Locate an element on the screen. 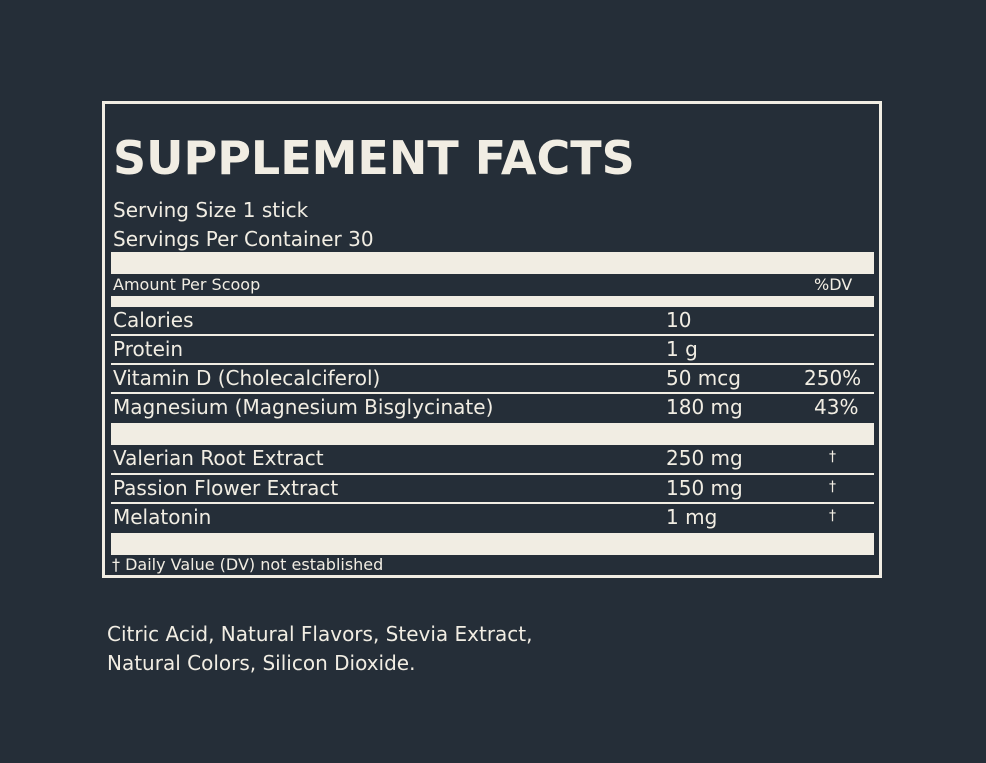  nutrient-name: Protein is located at coordinates (148, 349).